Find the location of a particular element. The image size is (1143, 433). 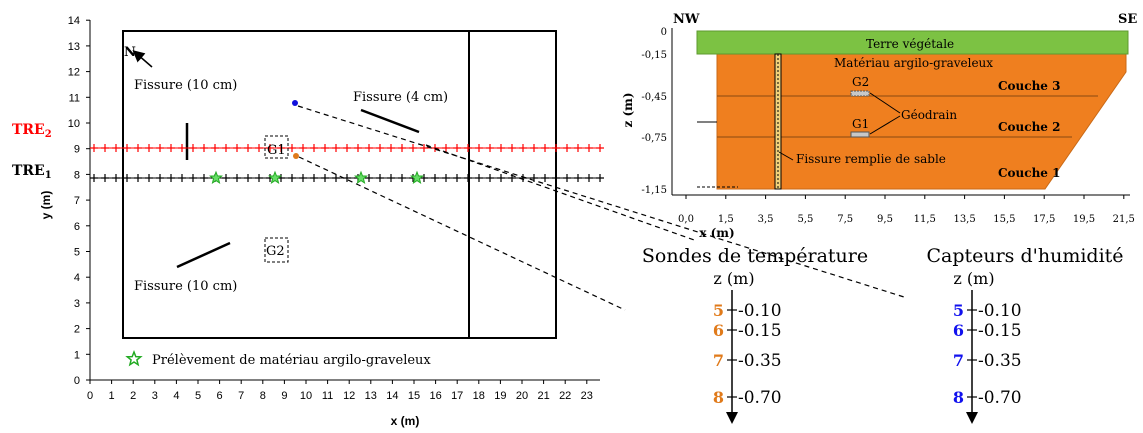

sample-star-icon is located at coordinates (361, 177).